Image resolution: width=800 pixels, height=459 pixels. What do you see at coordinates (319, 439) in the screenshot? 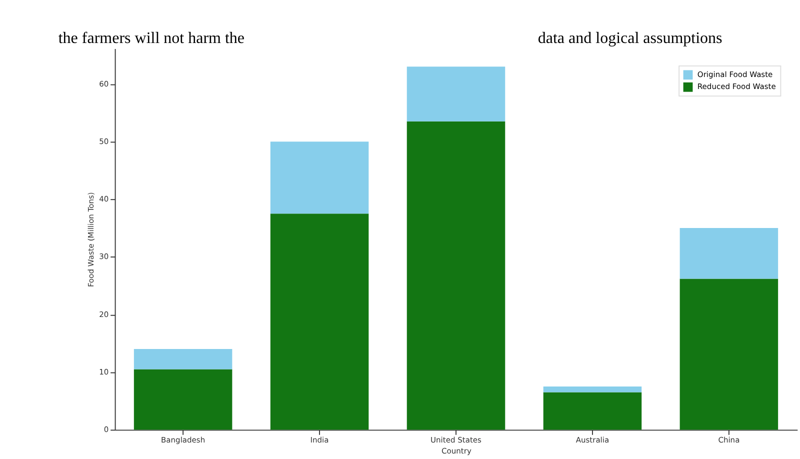
I see `x-tick-label: India` at bounding box center [319, 439].